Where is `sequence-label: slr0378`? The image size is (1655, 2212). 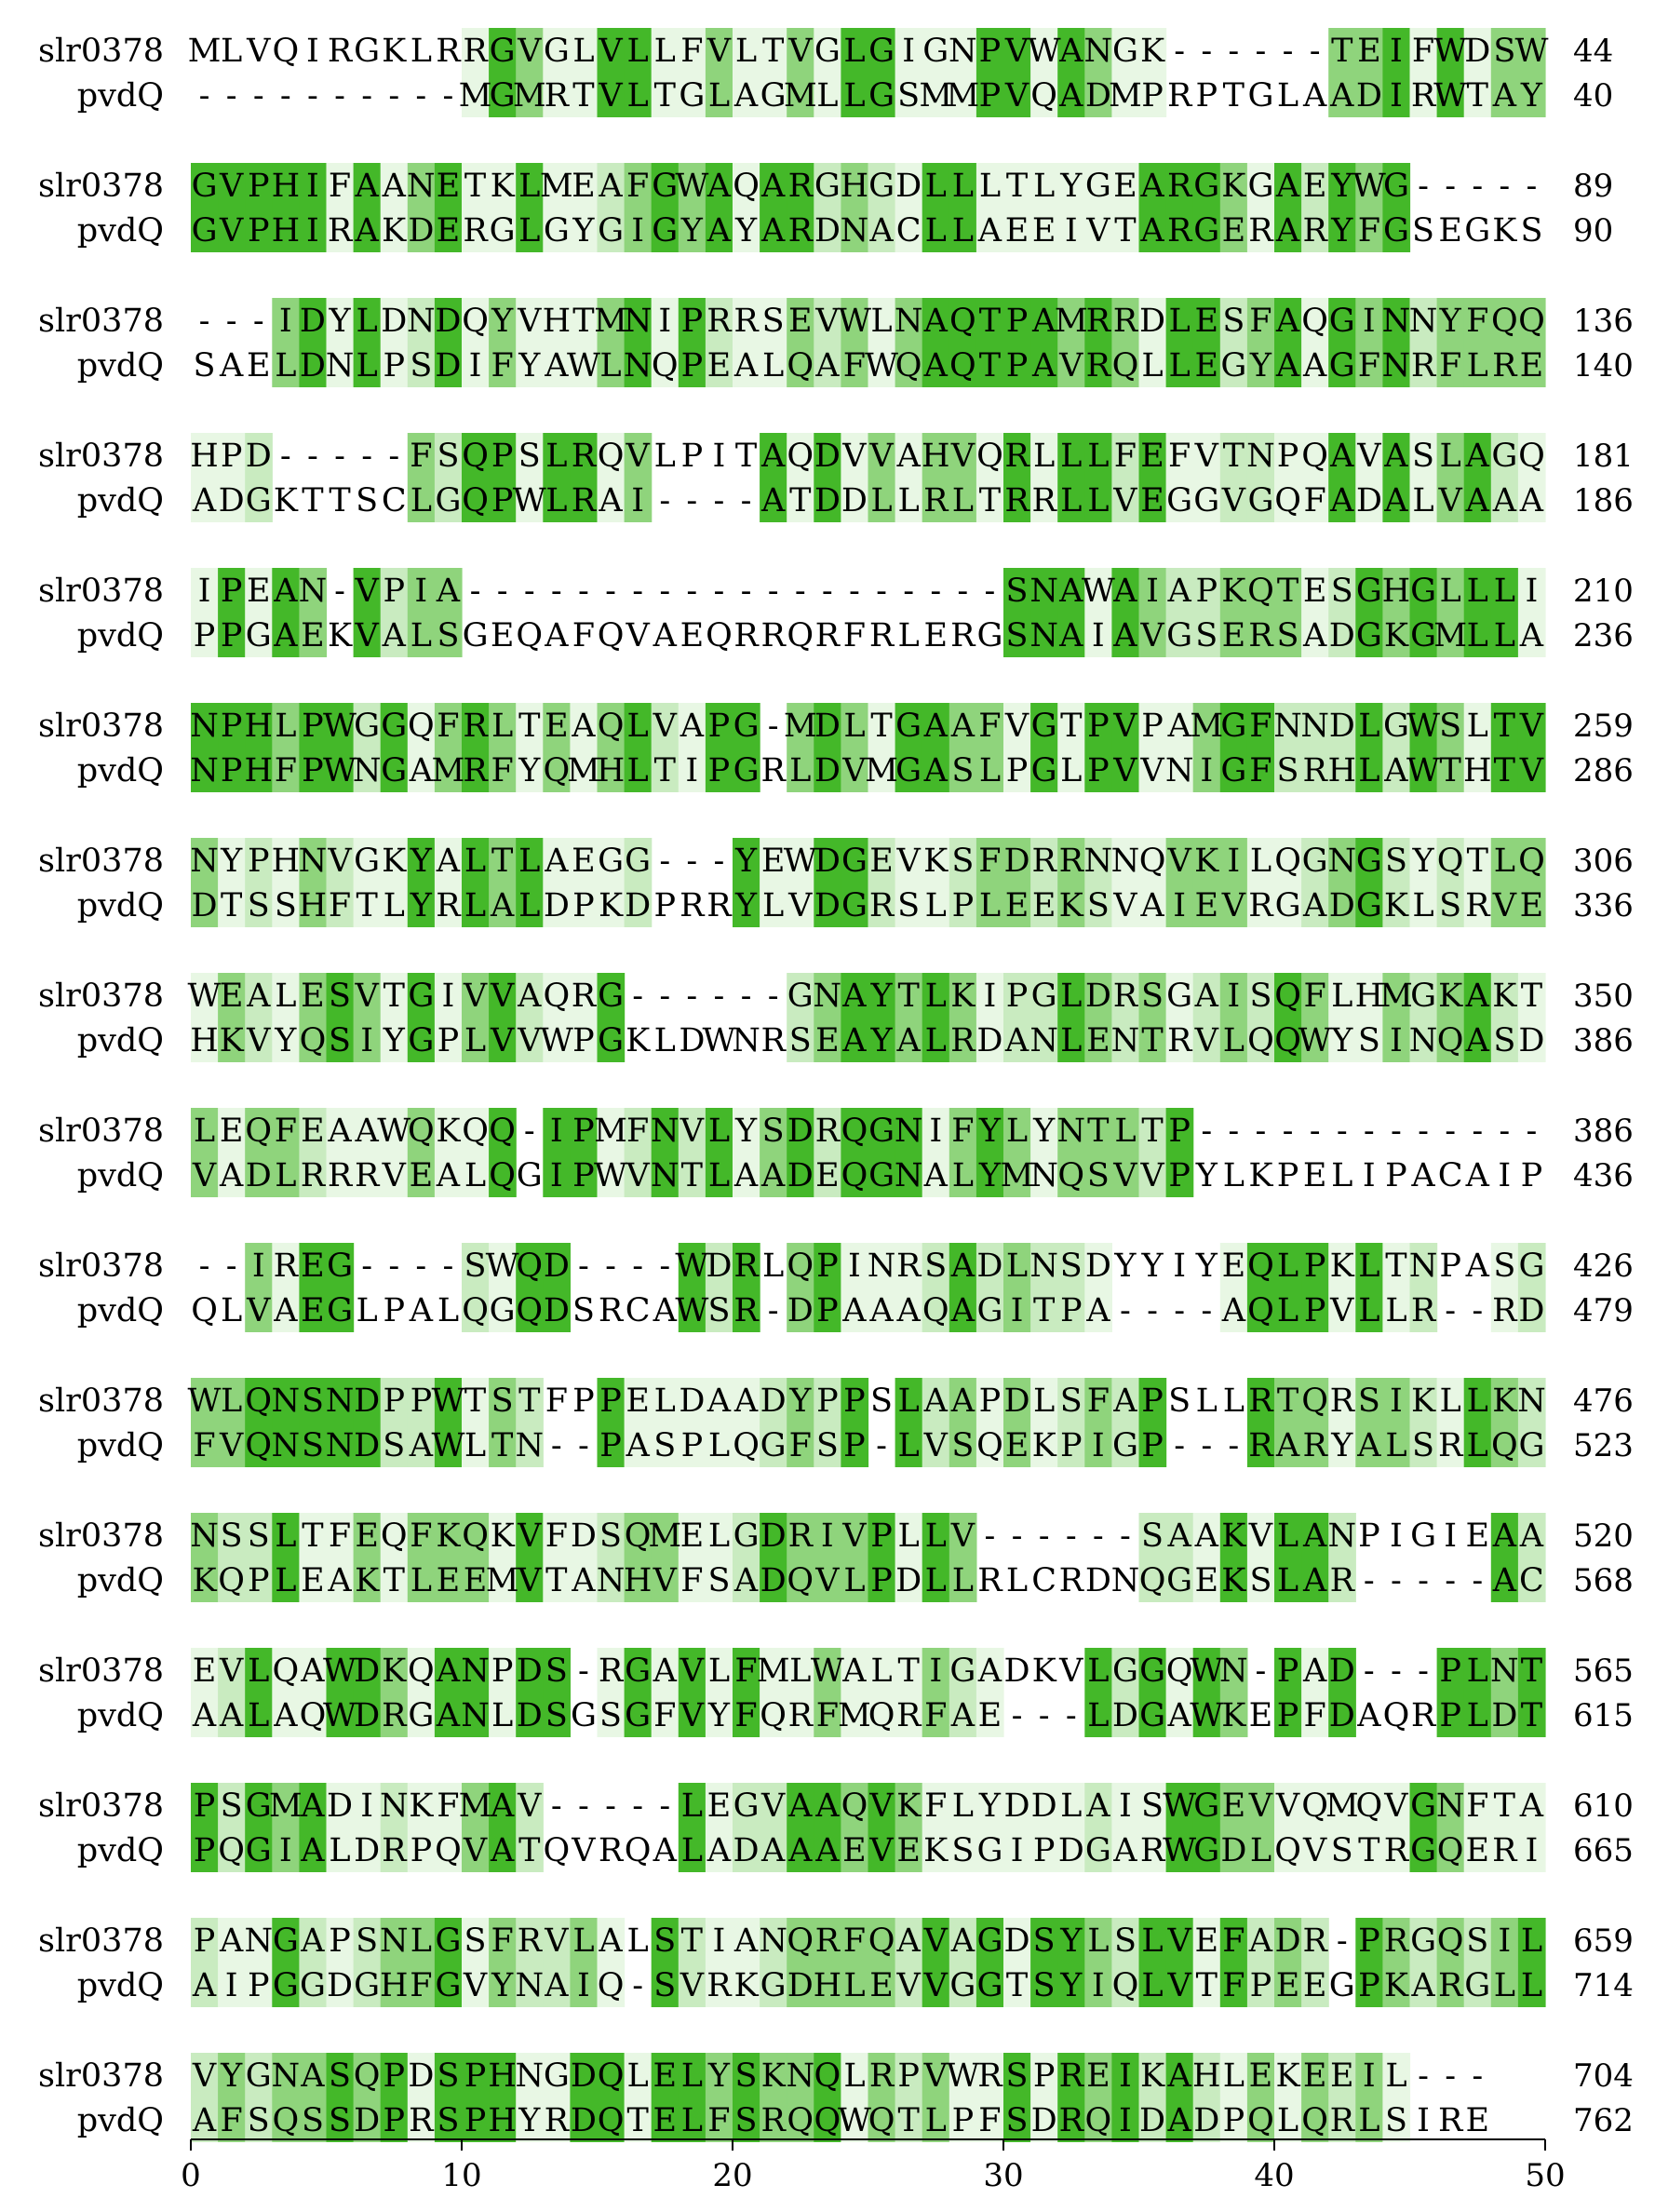
sequence-label: slr0378 is located at coordinates (101, 1131).